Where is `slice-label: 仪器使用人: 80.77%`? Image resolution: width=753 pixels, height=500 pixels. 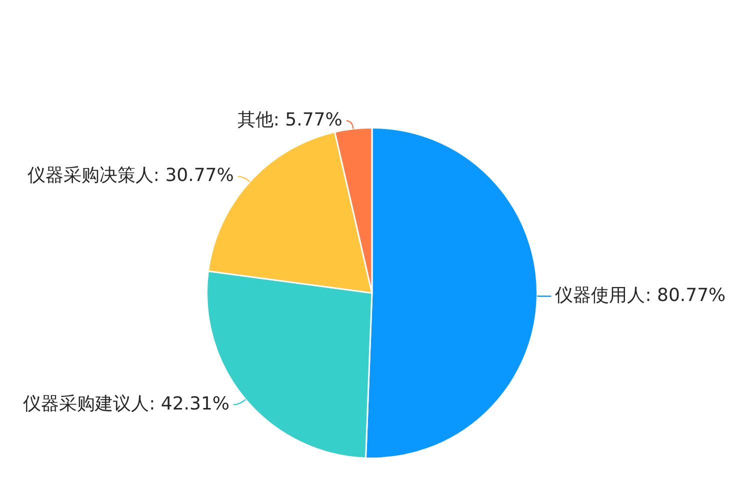
slice-label: 仪器使用人: 80.77% is located at coordinates (640, 295).